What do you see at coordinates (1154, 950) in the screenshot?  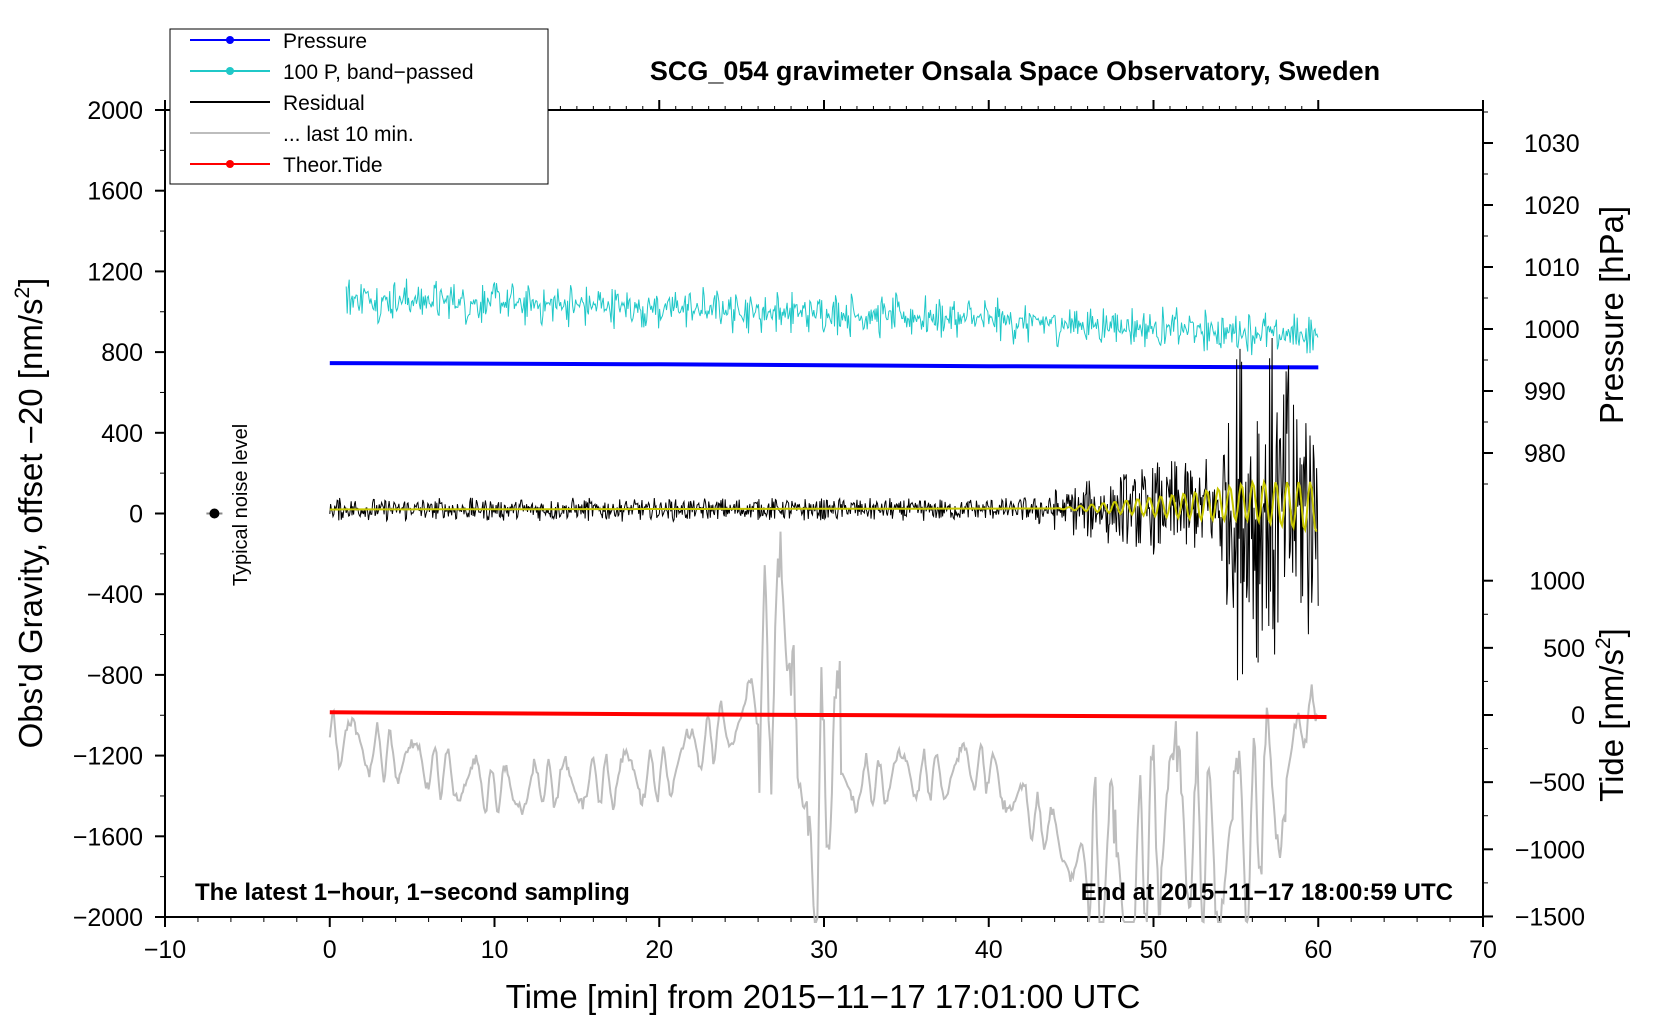 I see `x-tick-label: 50` at bounding box center [1154, 950].